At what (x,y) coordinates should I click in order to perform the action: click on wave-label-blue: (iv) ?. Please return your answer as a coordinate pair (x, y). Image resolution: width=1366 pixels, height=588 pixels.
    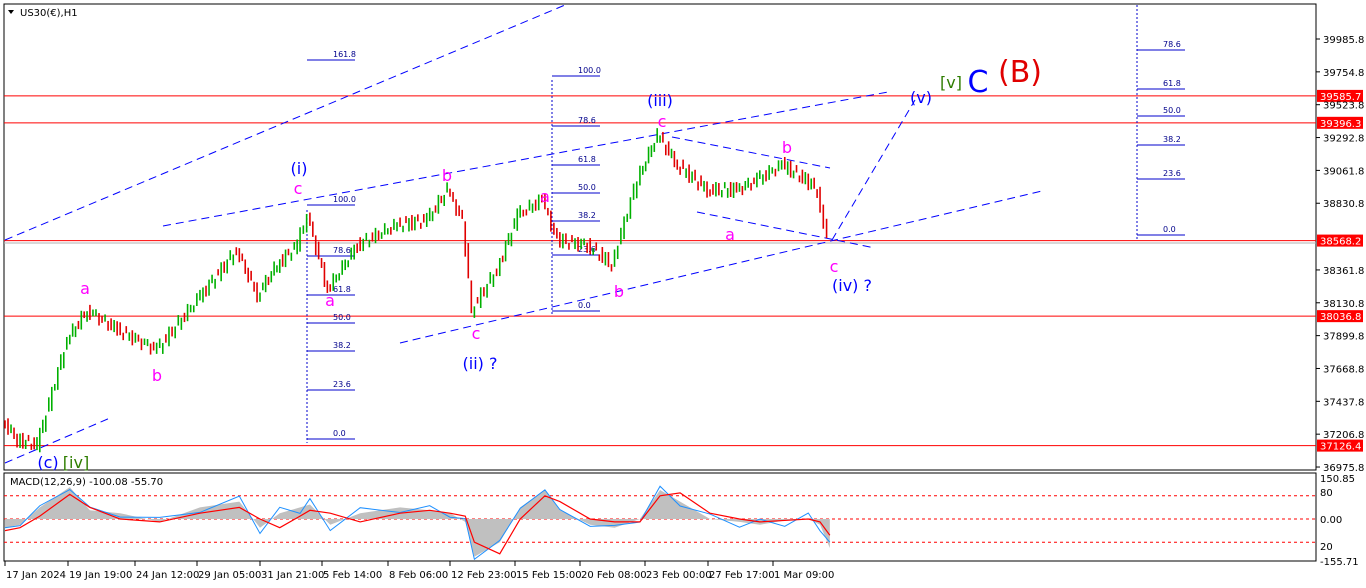
    Looking at the image, I should click on (852, 285).